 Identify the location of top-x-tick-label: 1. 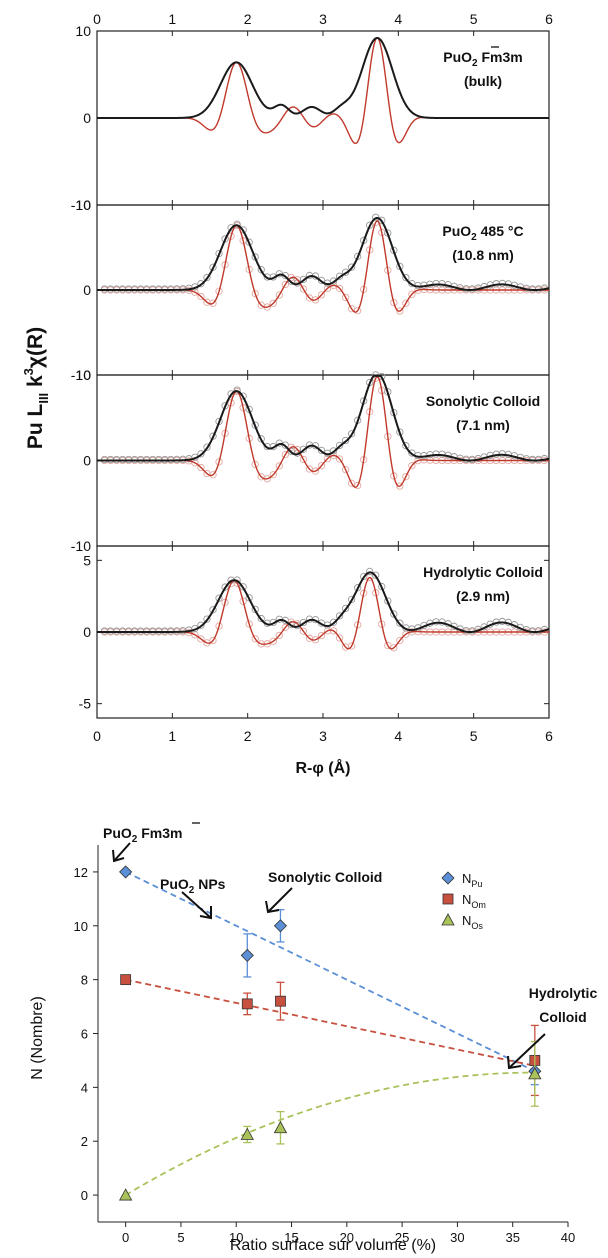
(172, 19).